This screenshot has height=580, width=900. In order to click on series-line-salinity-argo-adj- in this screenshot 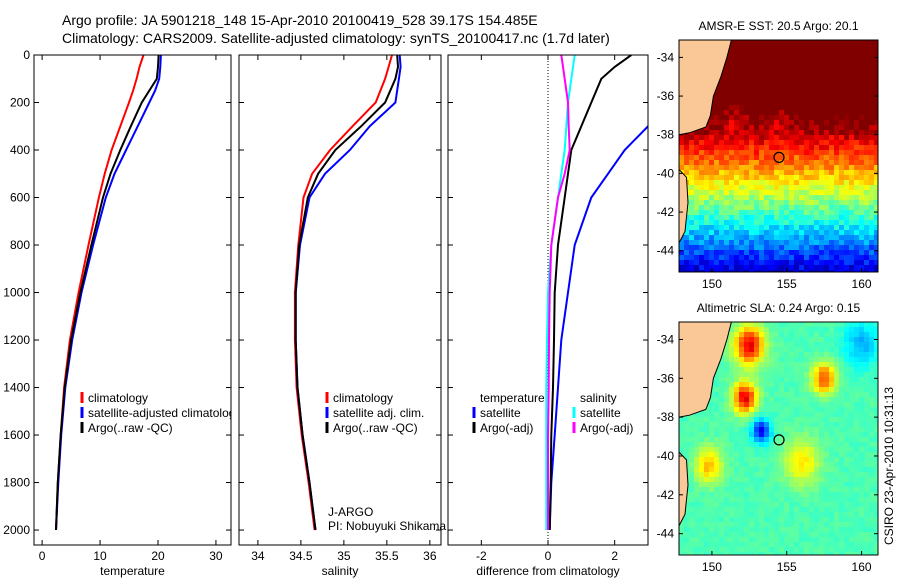, I will do `click(559, 292)`.